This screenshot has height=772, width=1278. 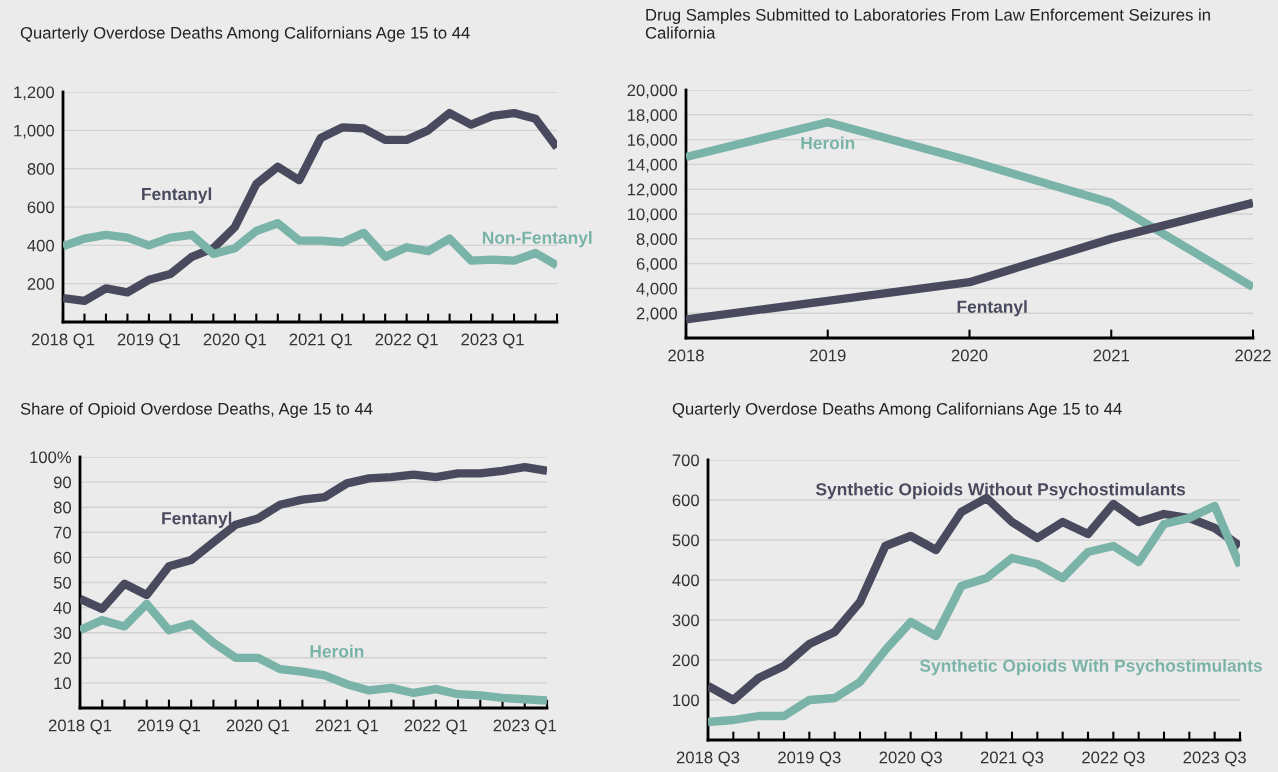 What do you see at coordinates (652, 141) in the screenshot?
I see `y-tick-label: 16,000` at bounding box center [652, 141].